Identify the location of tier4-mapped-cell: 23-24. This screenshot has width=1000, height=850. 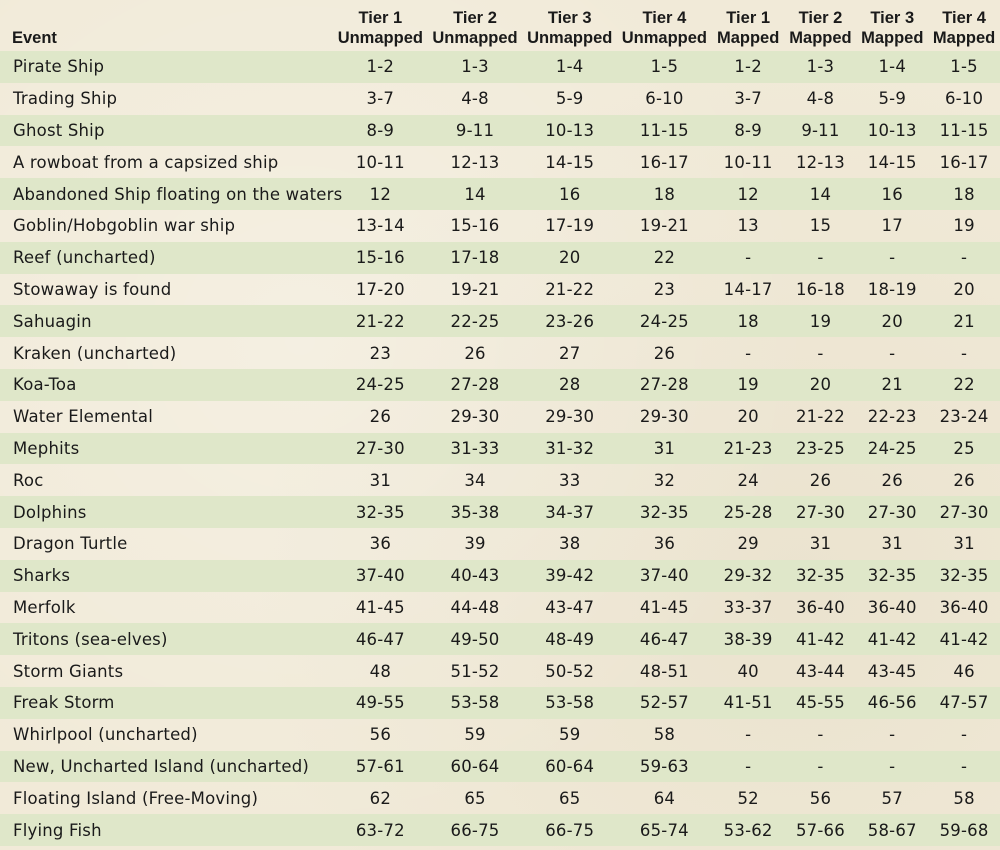
(964, 417).